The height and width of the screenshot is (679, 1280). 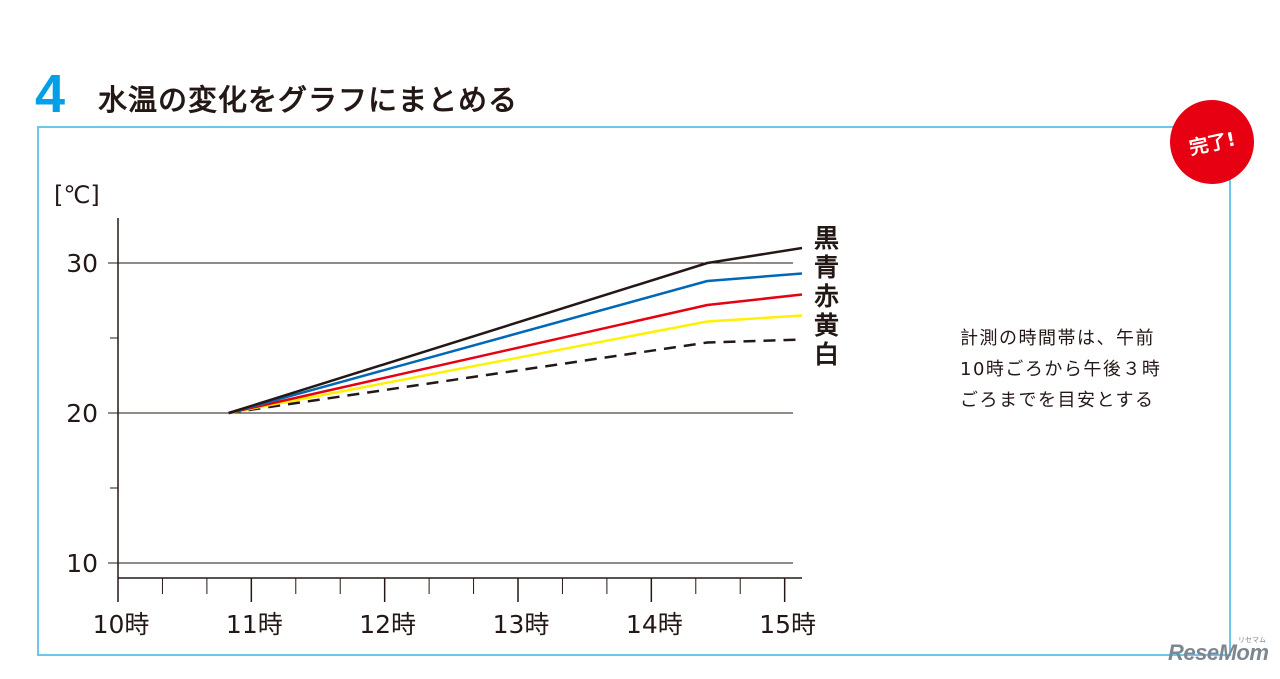 What do you see at coordinates (50, 94) in the screenshot?
I see `step-number: 4` at bounding box center [50, 94].